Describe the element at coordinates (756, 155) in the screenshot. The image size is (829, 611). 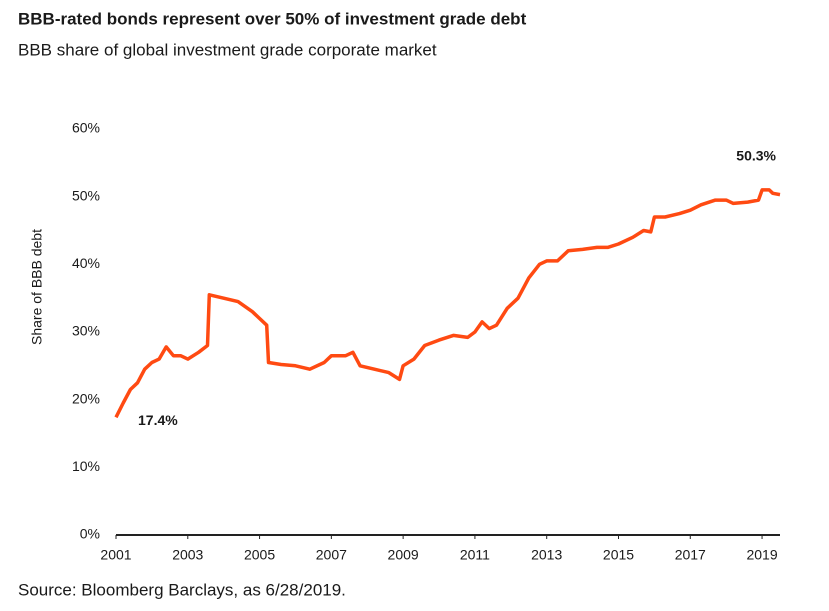
I see `annotation: 50.3%` at that location.